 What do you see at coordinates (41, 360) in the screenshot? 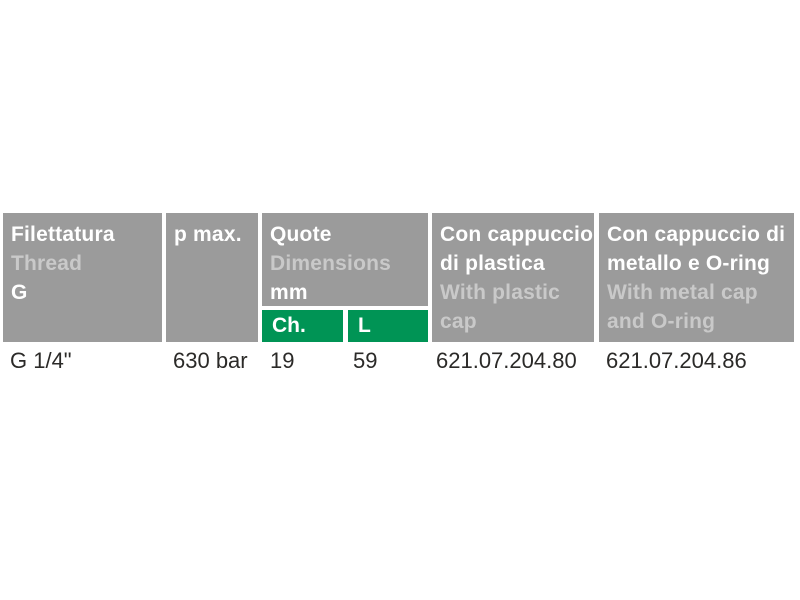
I see `cell-thread-value: G 1/4"` at bounding box center [41, 360].